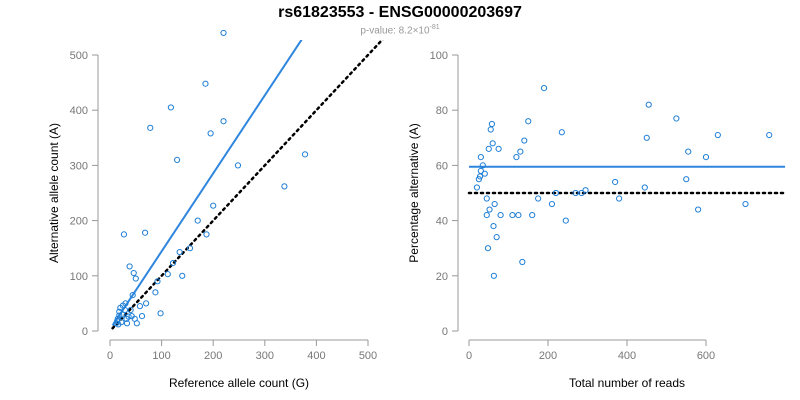 The image size is (800, 400). What do you see at coordinates (316, 356) in the screenshot?
I see `left-x-tick-label: 400` at bounding box center [316, 356].